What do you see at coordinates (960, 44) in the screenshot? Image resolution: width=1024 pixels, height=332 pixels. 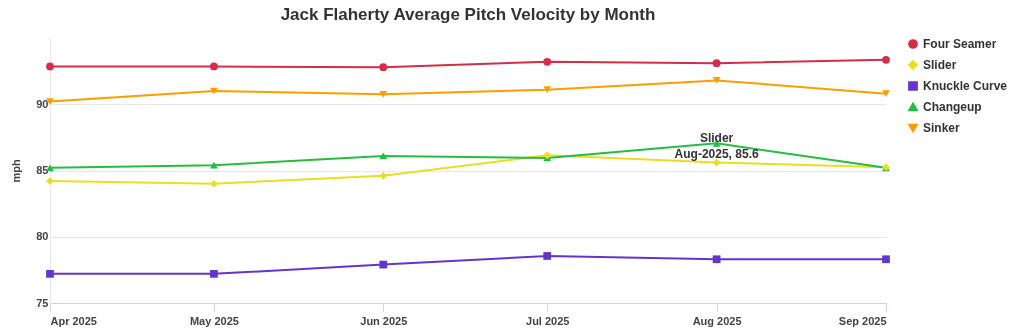 I see `legend-label: Four Seamer` at bounding box center [960, 44].